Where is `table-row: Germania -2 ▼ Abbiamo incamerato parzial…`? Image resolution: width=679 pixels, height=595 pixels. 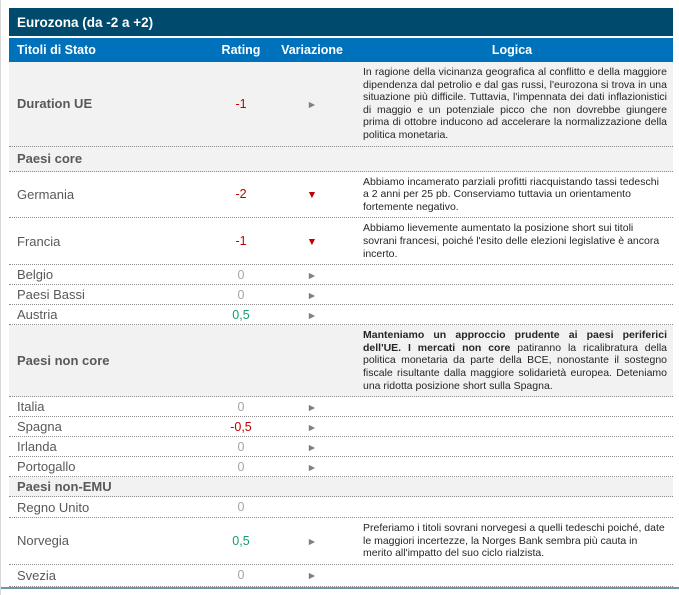
table-row: Germania -2 ▼ Abbiamo incamerato parzial… is located at coordinates (341, 195).